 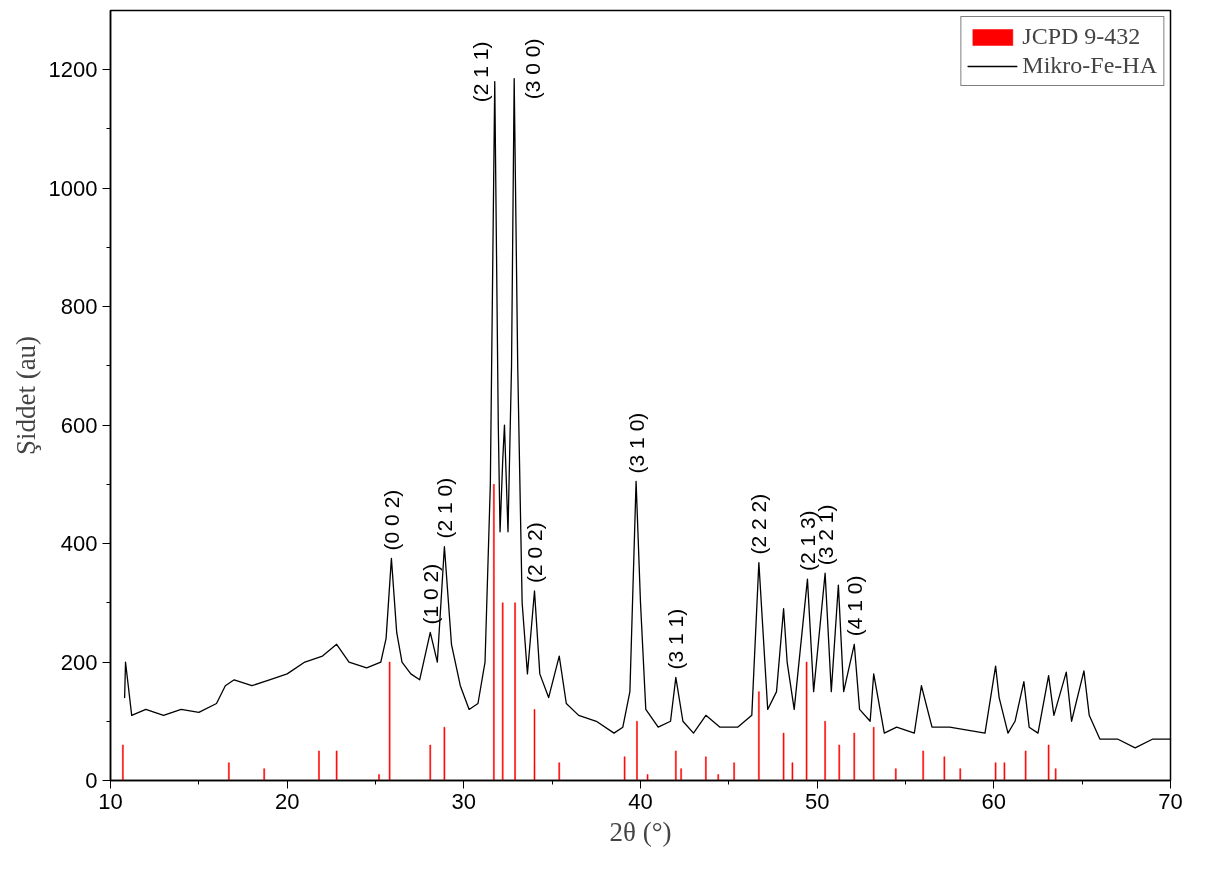 I want to click on annotation: (2 0 2), so click(x=534, y=552).